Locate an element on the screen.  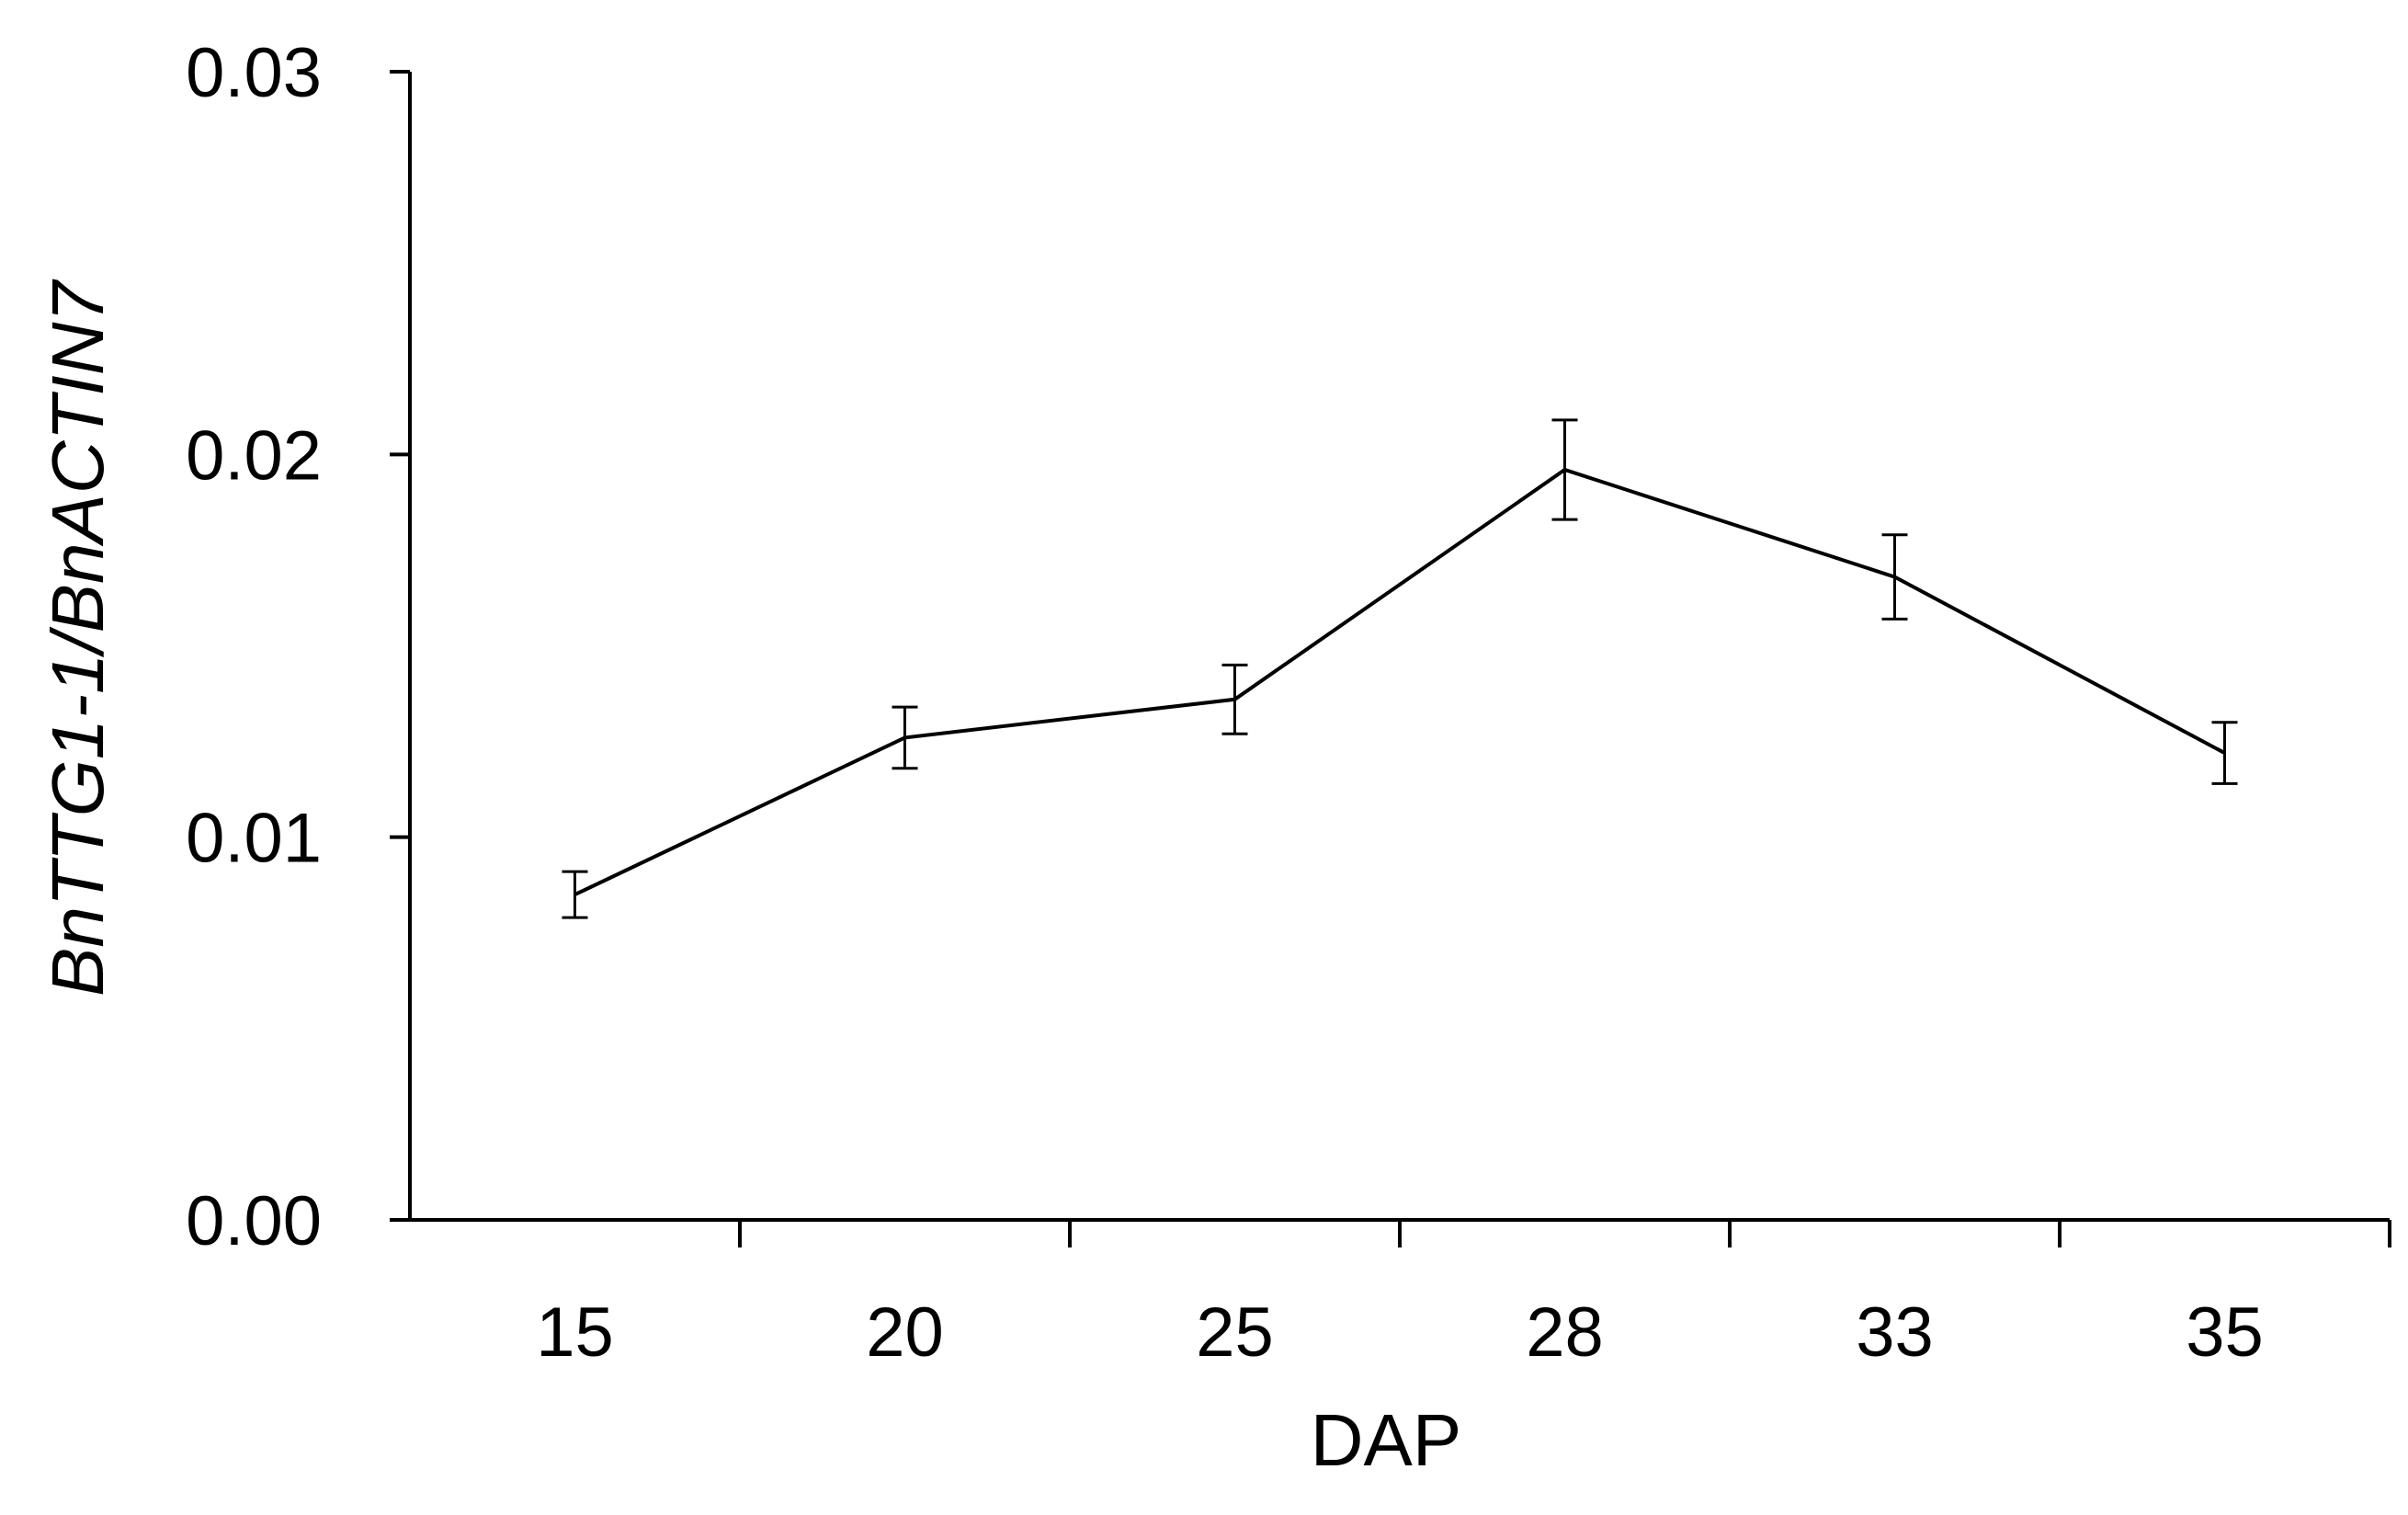
x-ticks: 15 20 25 28 33 35 is located at coordinates (1463, 1296).